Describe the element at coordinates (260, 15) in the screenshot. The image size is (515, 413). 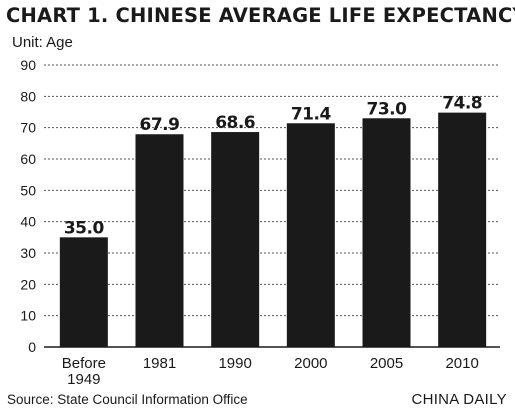
I see `chart-title: CHART 1. CHINESE AVERAGE LIFE EXPECTANCY` at that location.